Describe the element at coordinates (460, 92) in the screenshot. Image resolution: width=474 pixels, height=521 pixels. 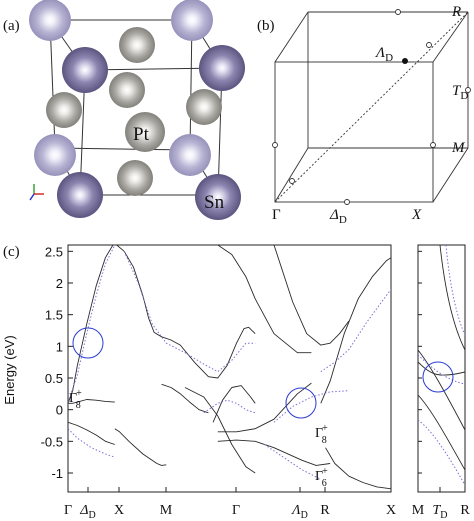
I see `kpoint-T-label: TD` at that location.